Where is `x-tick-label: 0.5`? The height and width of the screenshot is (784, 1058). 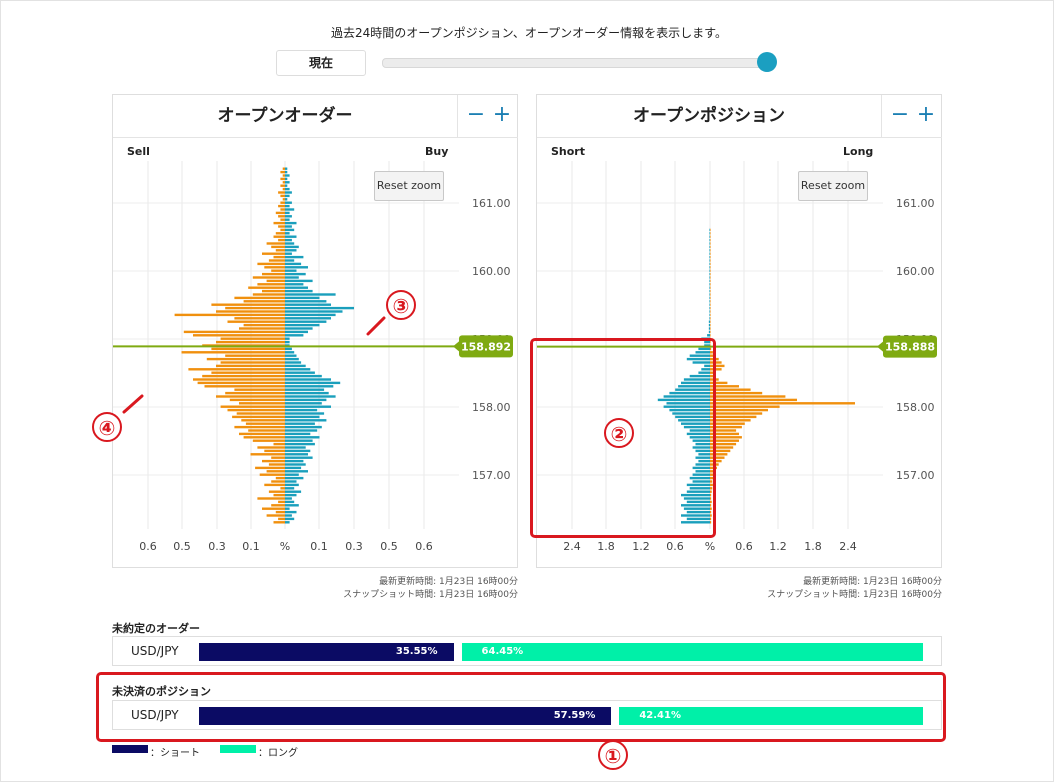
x-tick-label: 0.5 is located at coordinates (182, 546).